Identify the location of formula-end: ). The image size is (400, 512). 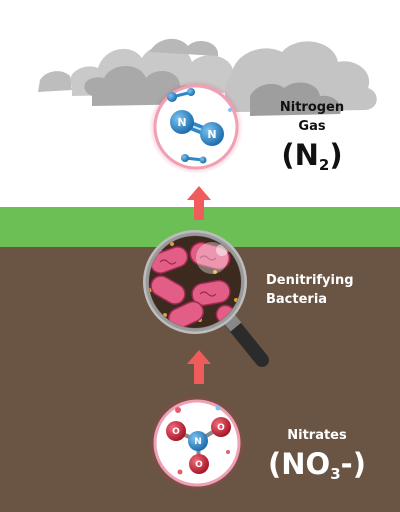
(336, 155).